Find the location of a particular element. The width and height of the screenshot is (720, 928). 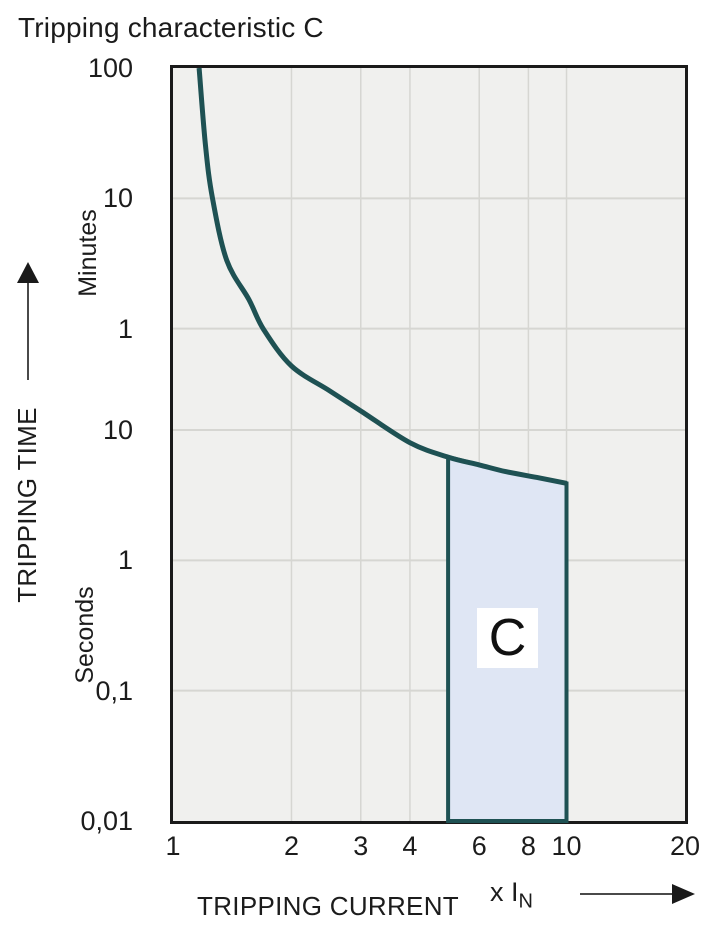

x-axis-unit: x IN is located at coordinates (511, 895).